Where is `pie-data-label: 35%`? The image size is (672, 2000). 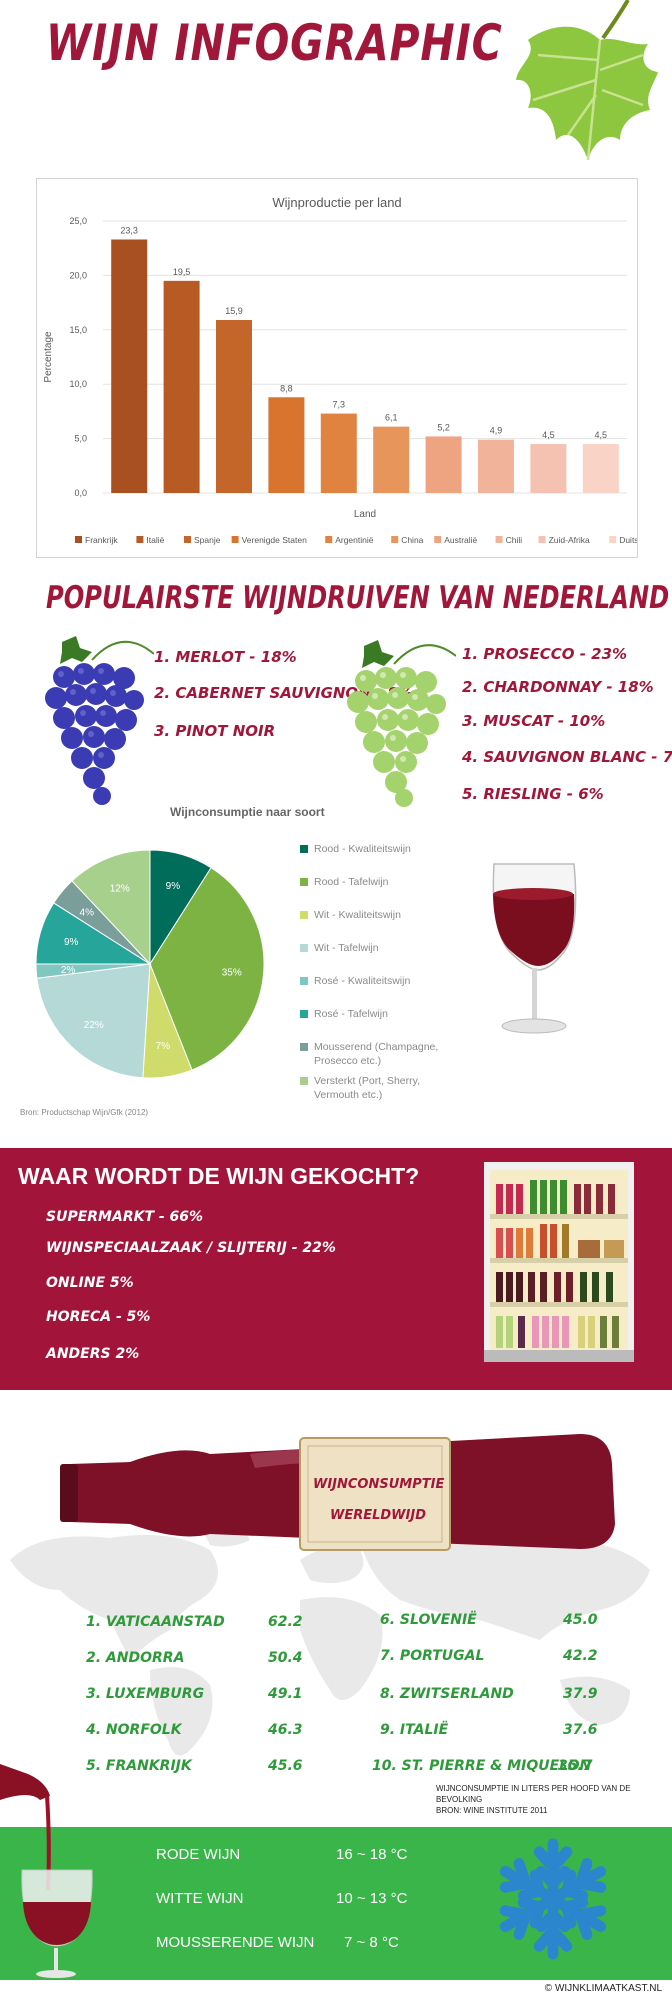
pie-data-label: 35% is located at coordinates (232, 973).